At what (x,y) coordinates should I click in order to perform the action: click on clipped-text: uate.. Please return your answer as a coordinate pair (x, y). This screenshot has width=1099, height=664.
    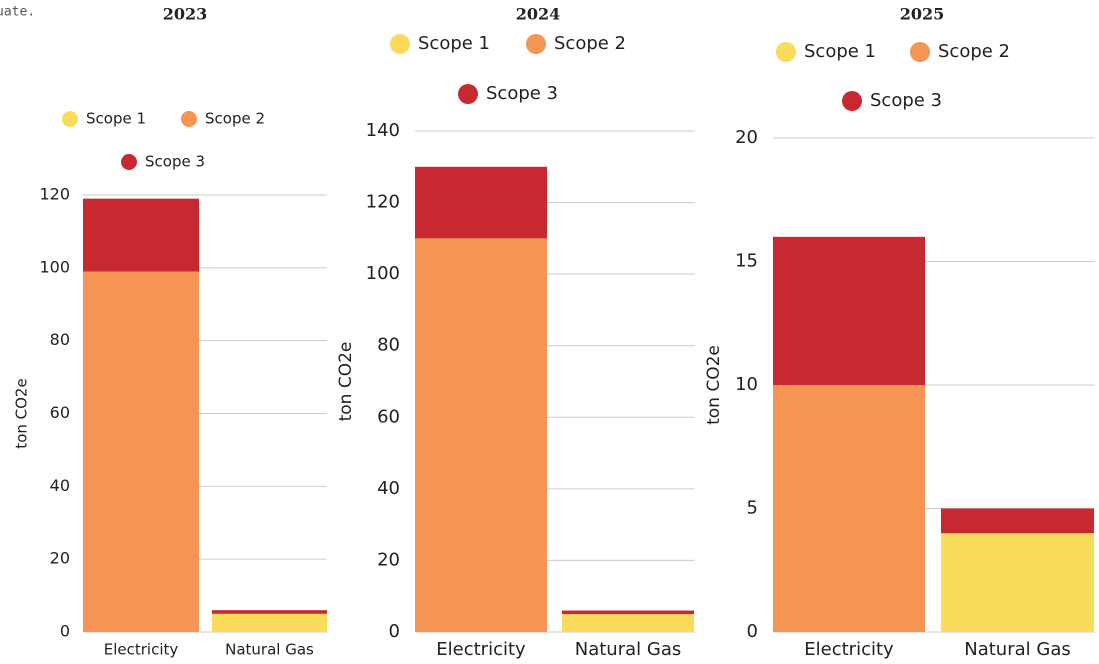
    Looking at the image, I should click on (17, 12).